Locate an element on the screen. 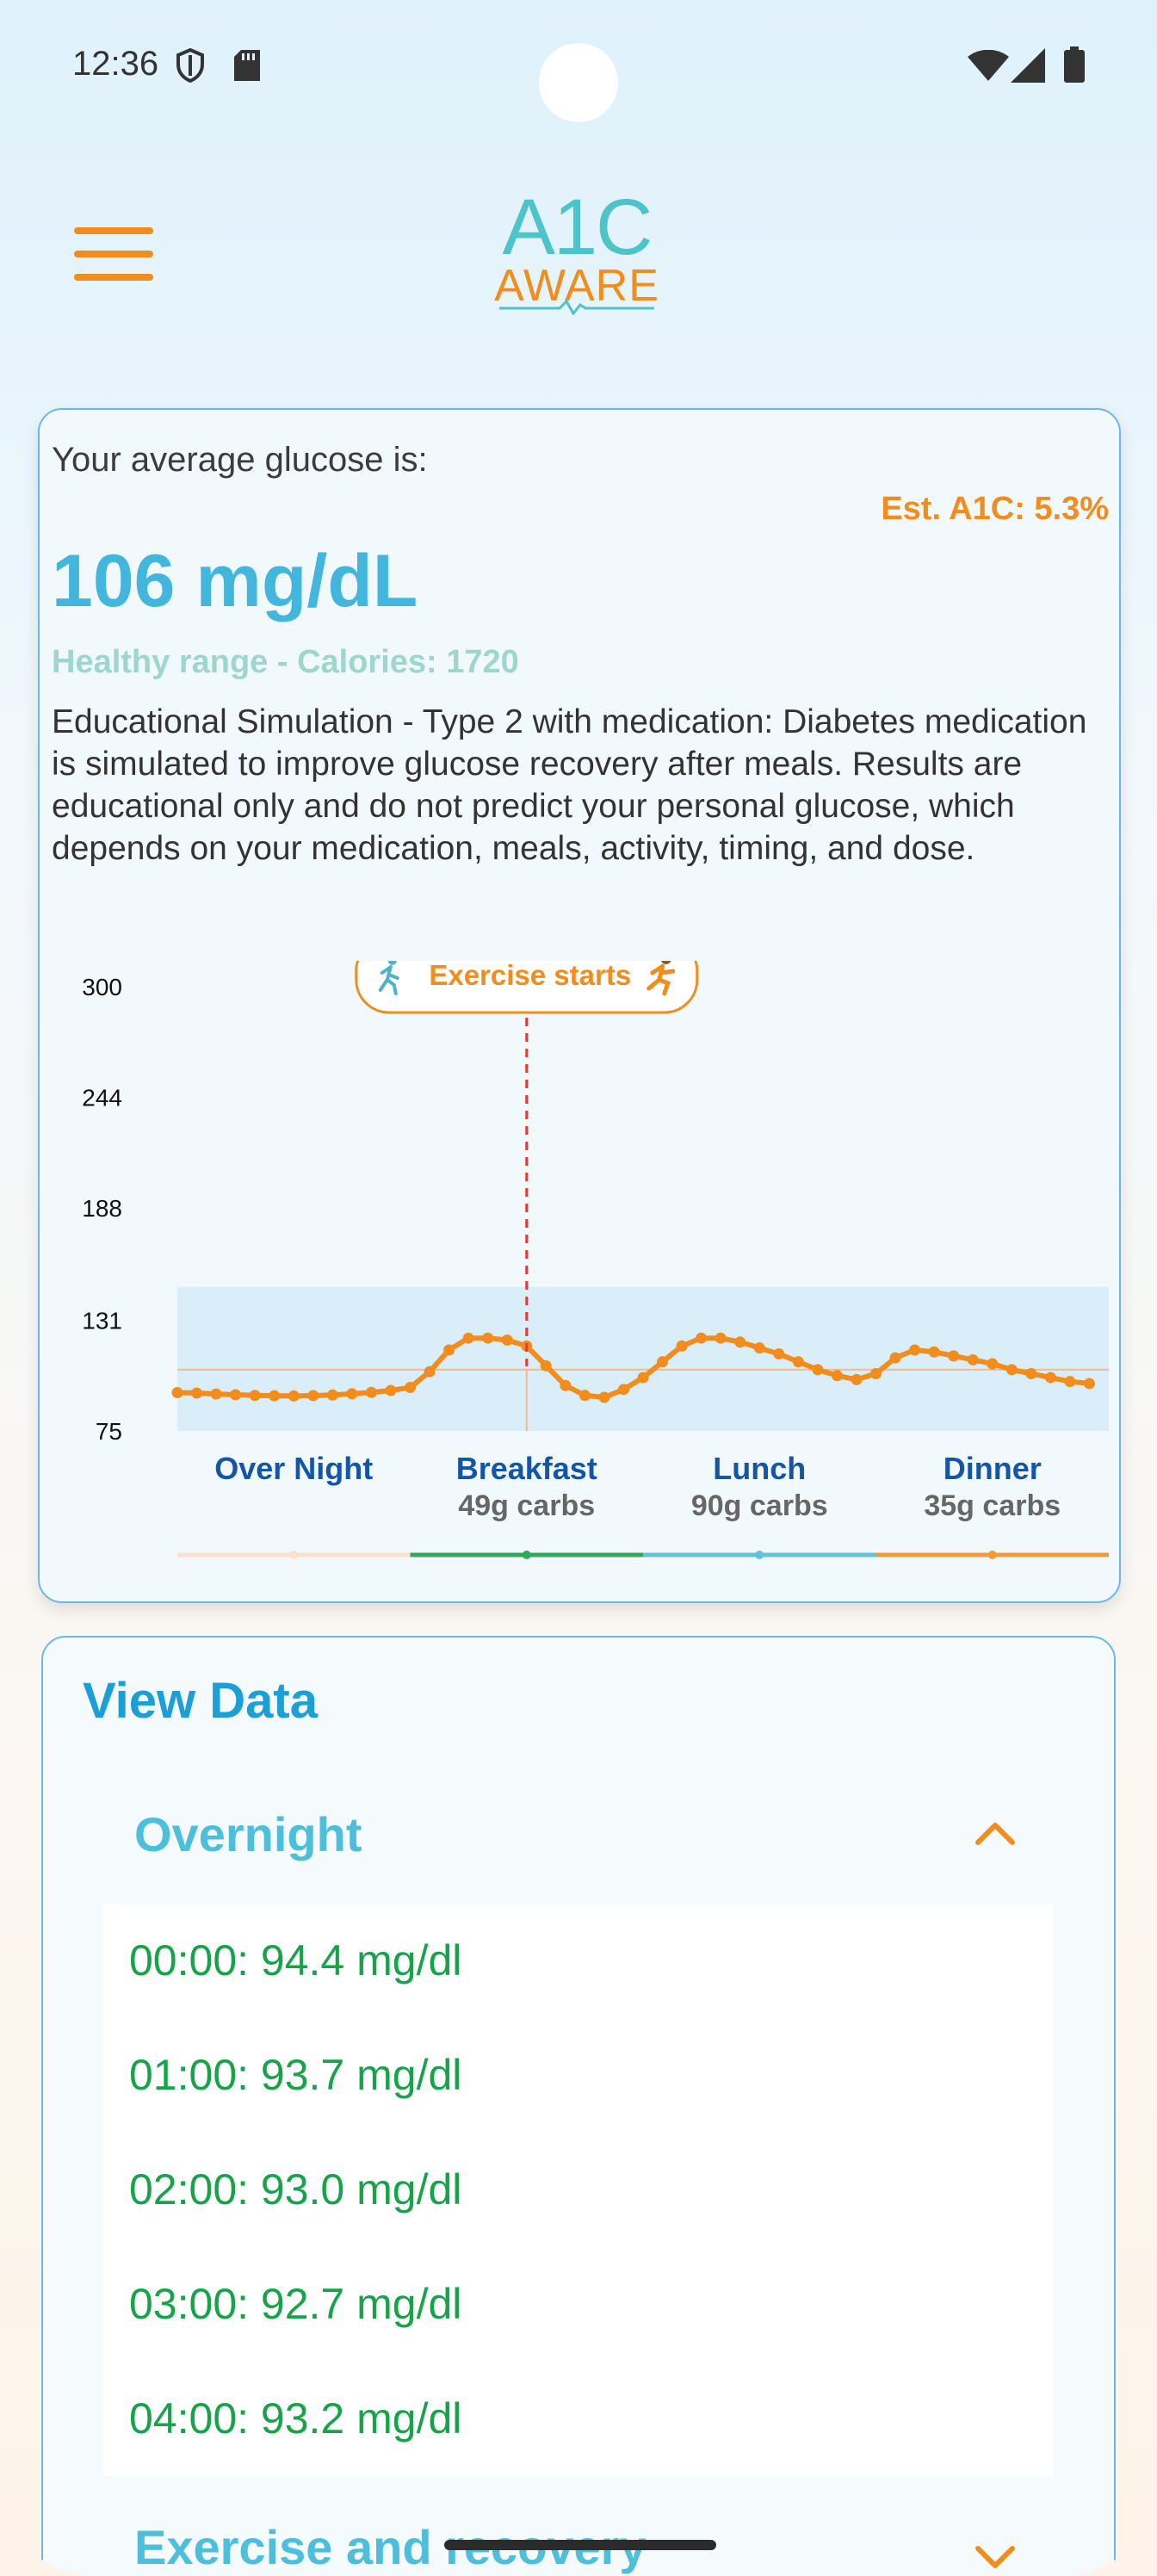  logo-a1c: A1C is located at coordinates (578, 227).